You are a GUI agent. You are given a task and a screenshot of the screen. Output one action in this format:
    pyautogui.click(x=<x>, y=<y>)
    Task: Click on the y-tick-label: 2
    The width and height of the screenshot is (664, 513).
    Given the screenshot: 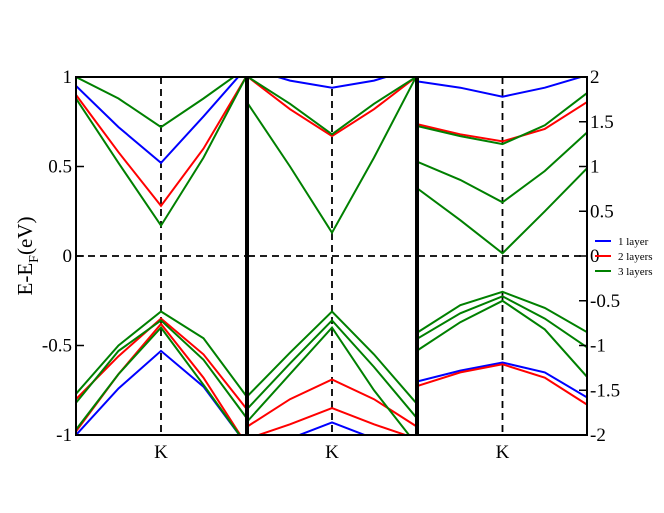 What is the action you would take?
    pyautogui.click(x=595, y=77)
    